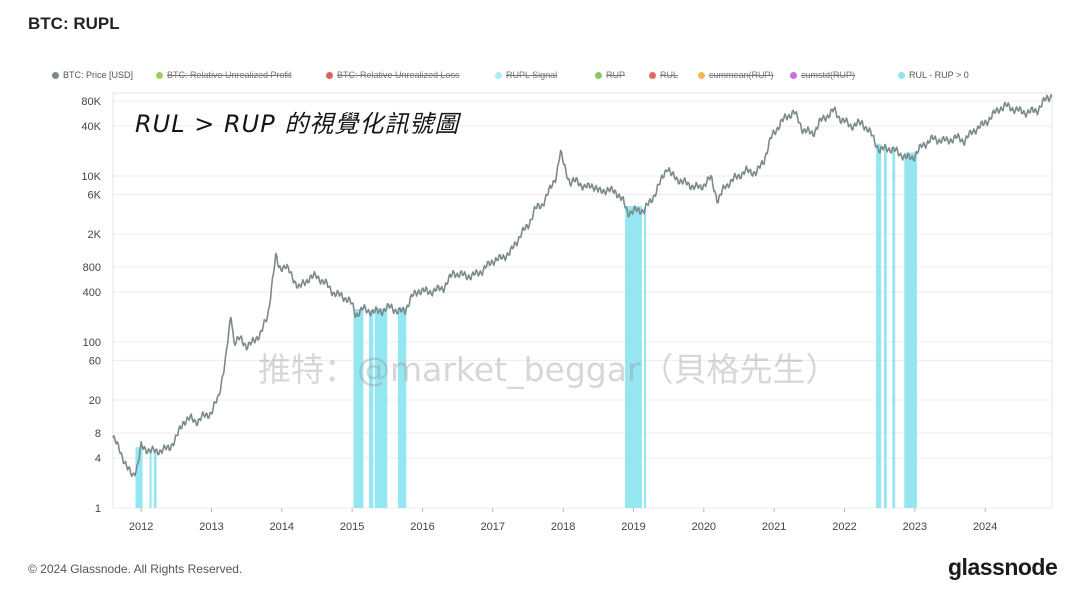 The width and height of the screenshot is (1082, 606). What do you see at coordinates (704, 527) in the screenshot?
I see `x-tick-label: 2020` at bounding box center [704, 527].